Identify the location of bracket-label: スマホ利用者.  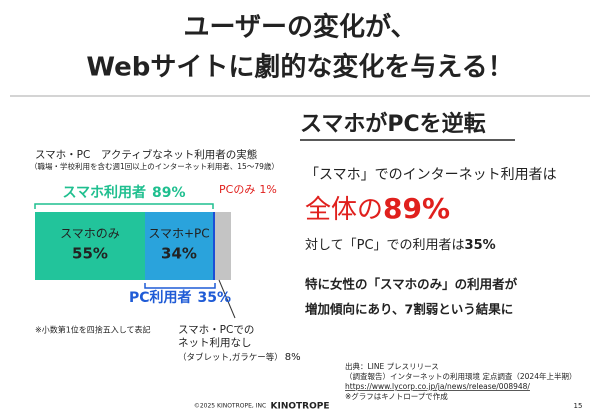
(104, 192).